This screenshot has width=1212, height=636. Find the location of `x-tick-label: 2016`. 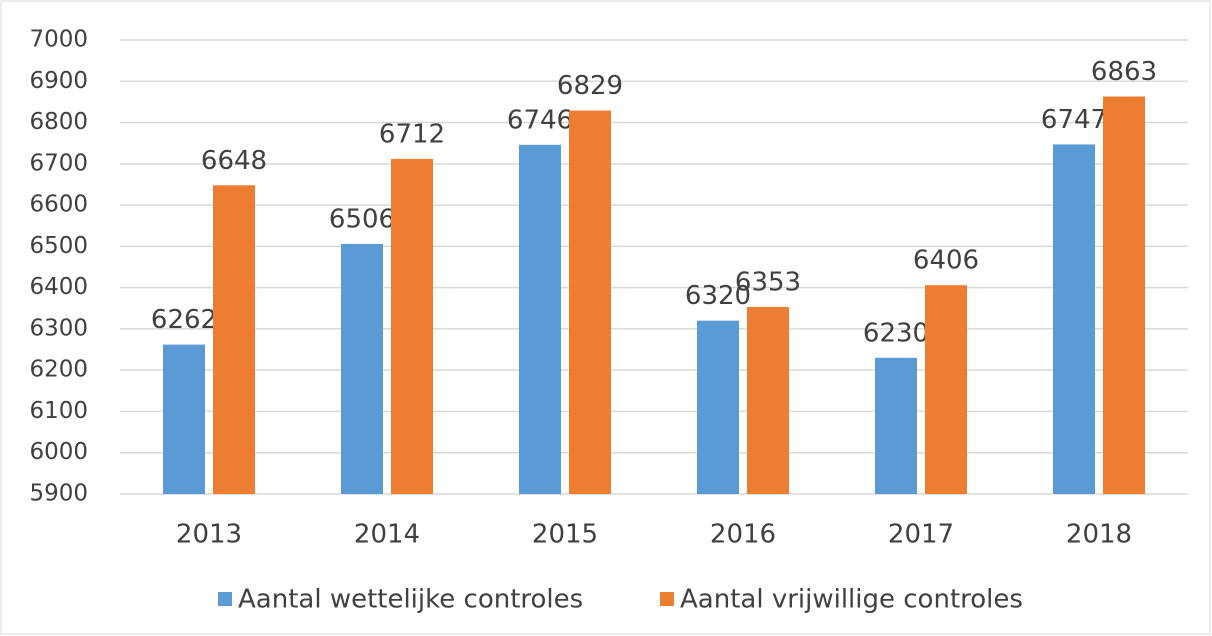

x-tick-label: 2016 is located at coordinates (743, 535).